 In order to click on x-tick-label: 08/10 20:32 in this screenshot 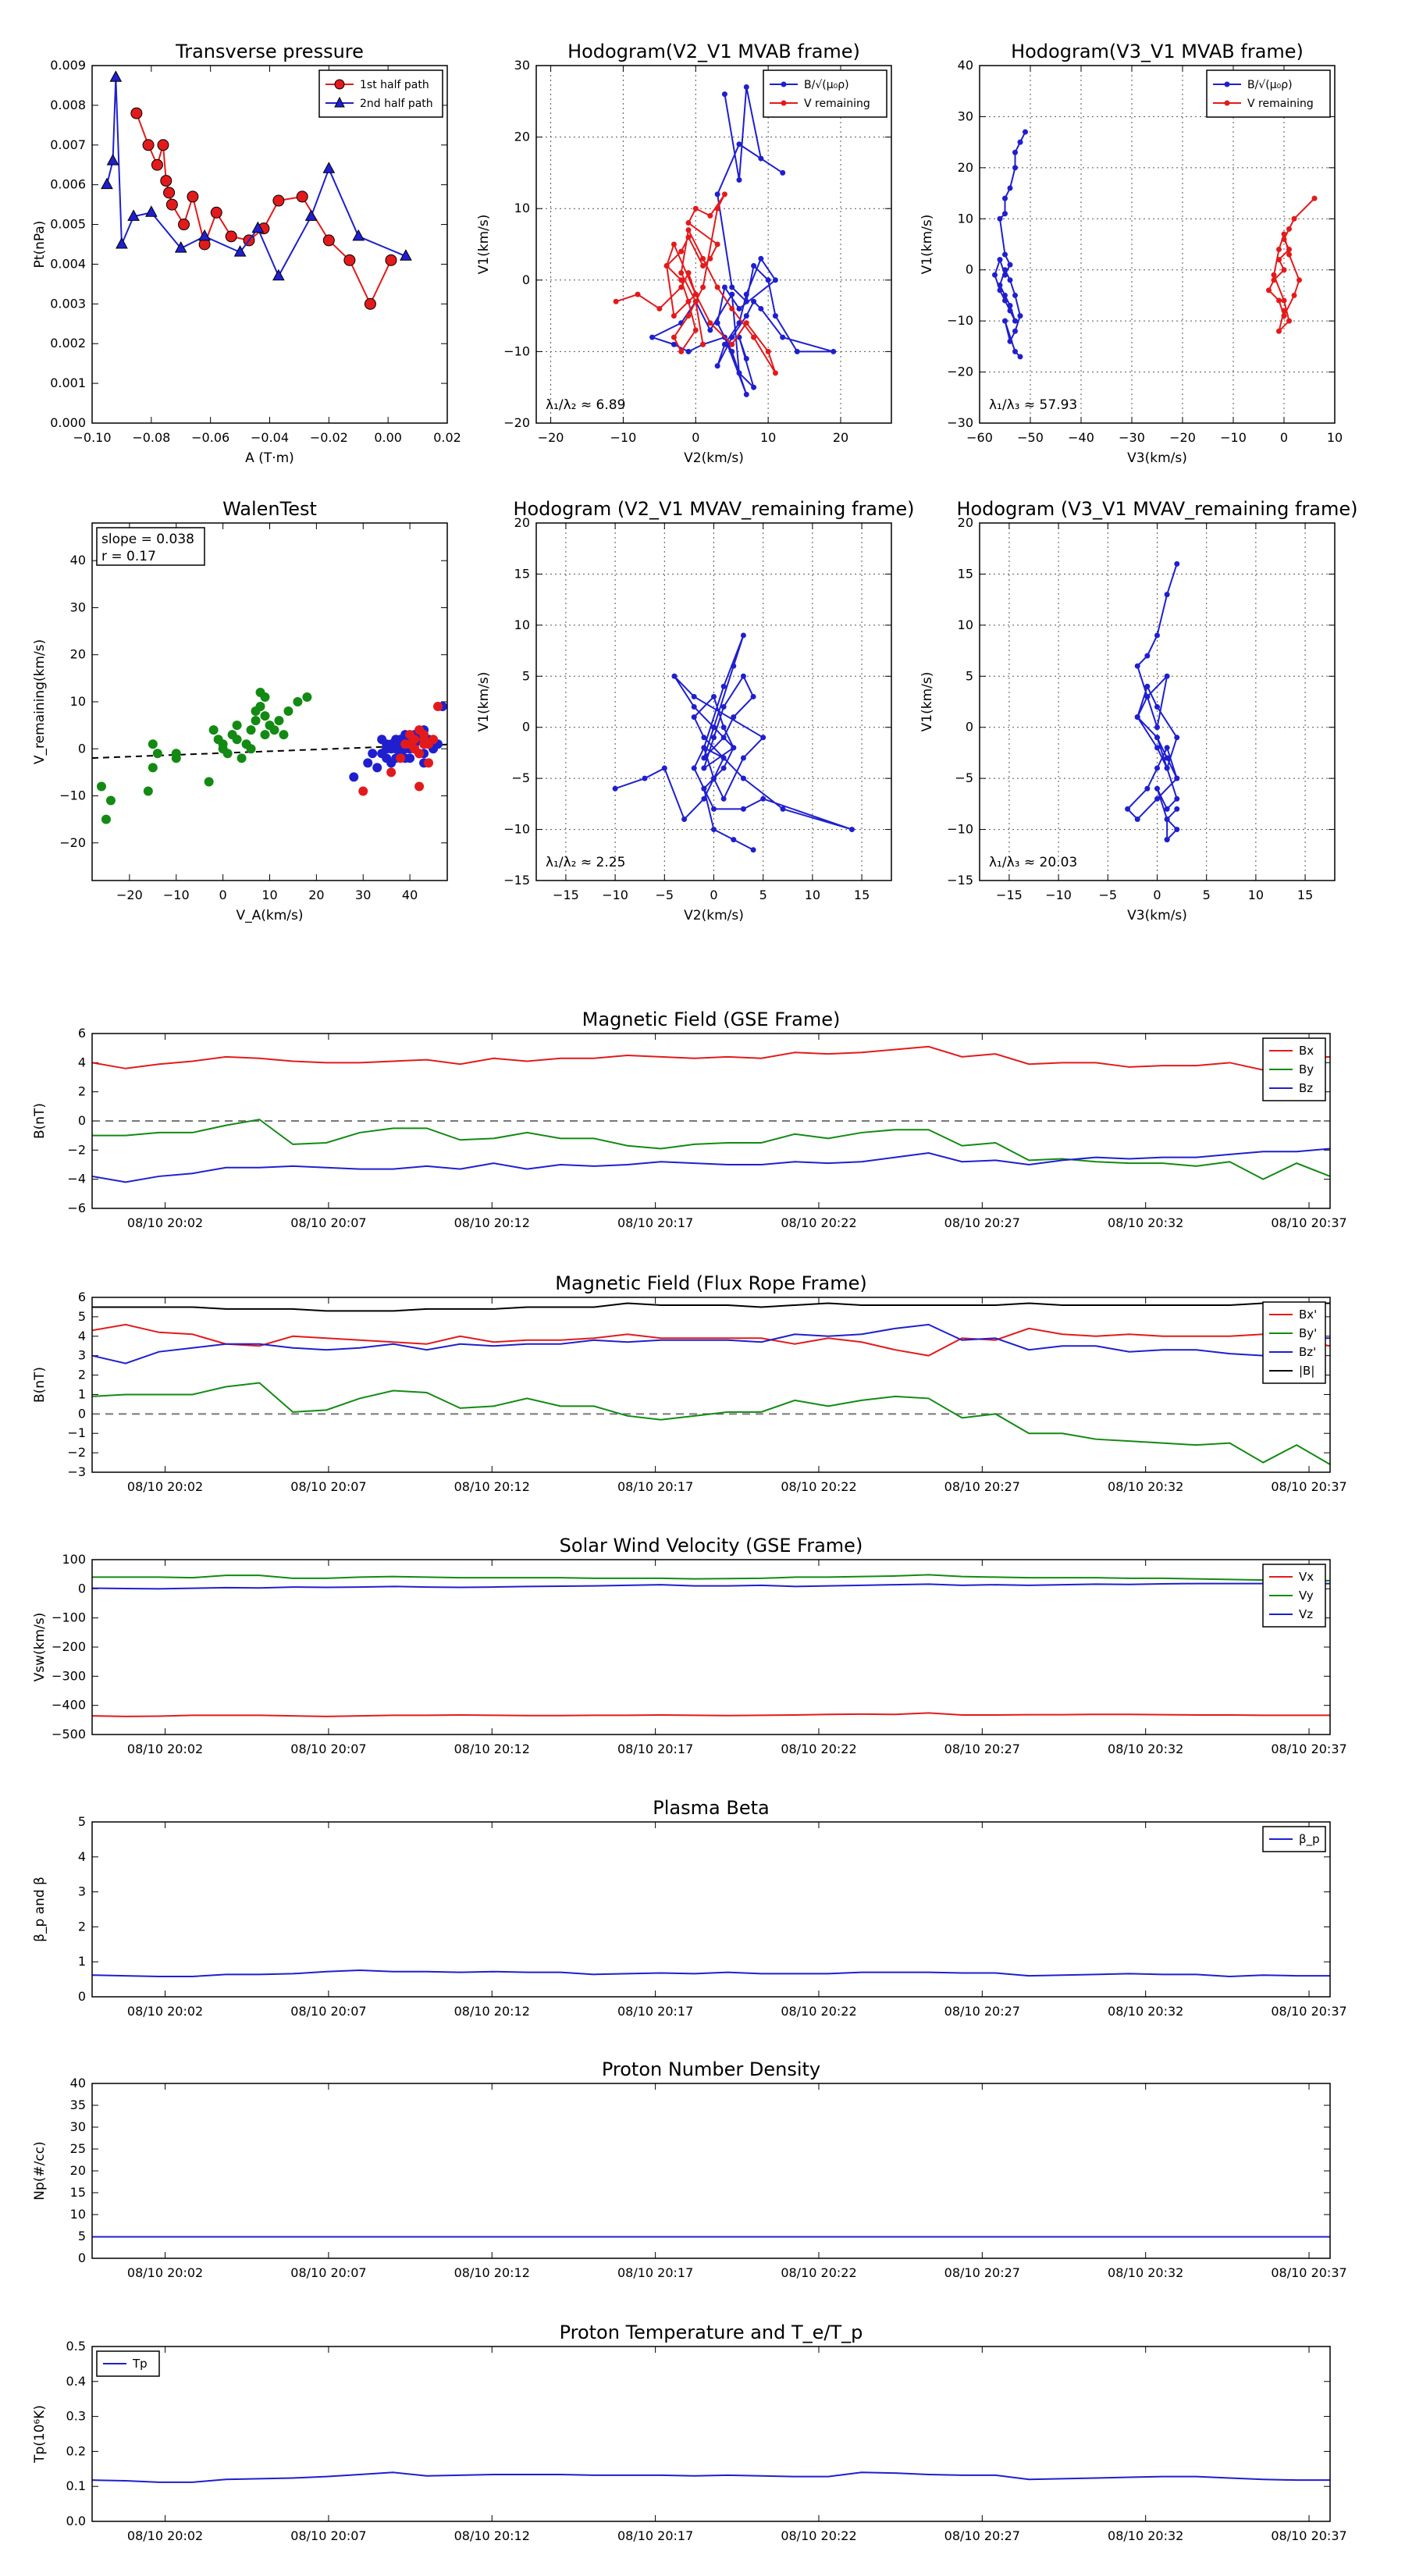, I will do `click(1146, 1486)`.